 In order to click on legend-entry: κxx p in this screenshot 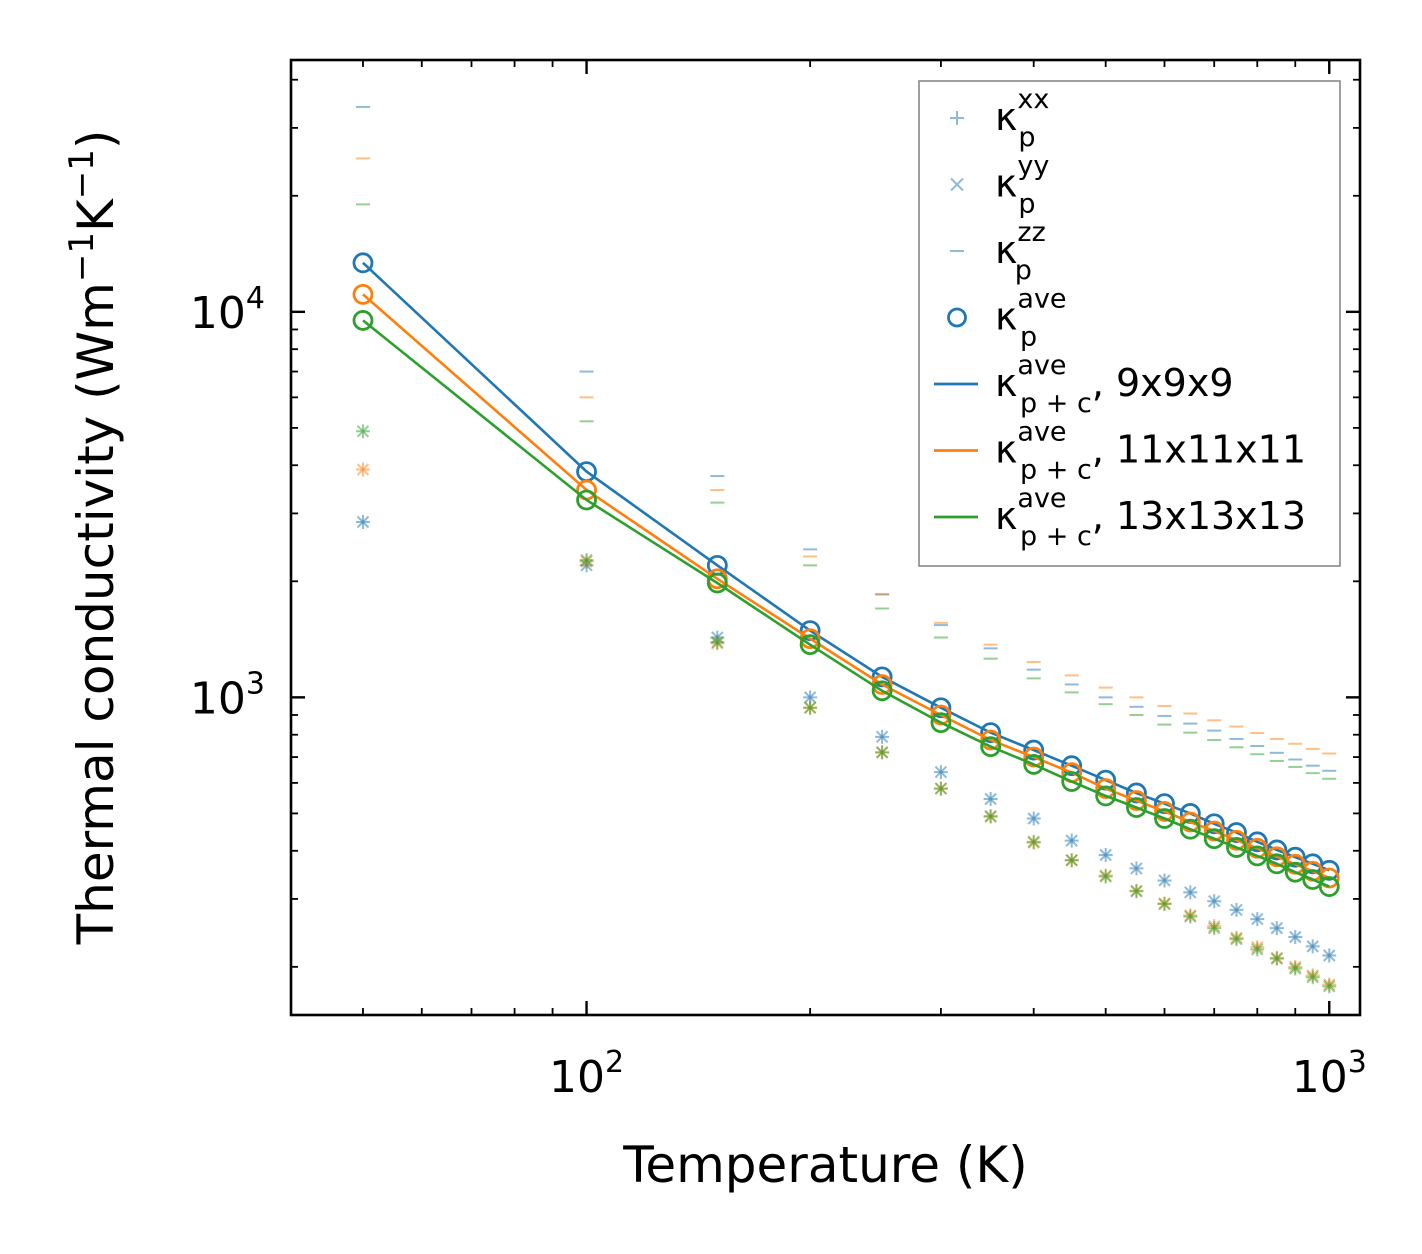, I will do `click(999, 118)`.